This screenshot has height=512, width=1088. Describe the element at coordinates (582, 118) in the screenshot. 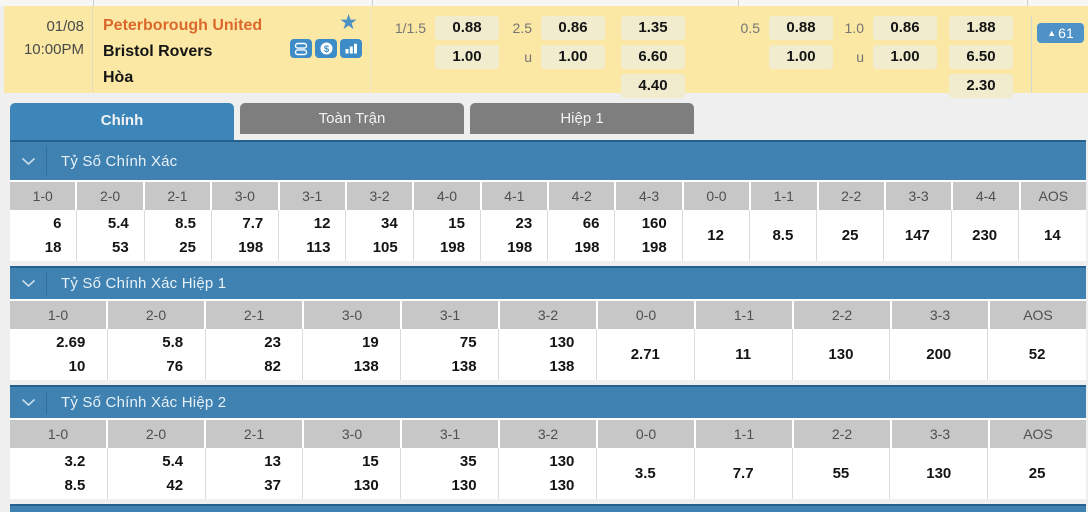

I see `tab-hiep-1: Hiệp 1` at that location.